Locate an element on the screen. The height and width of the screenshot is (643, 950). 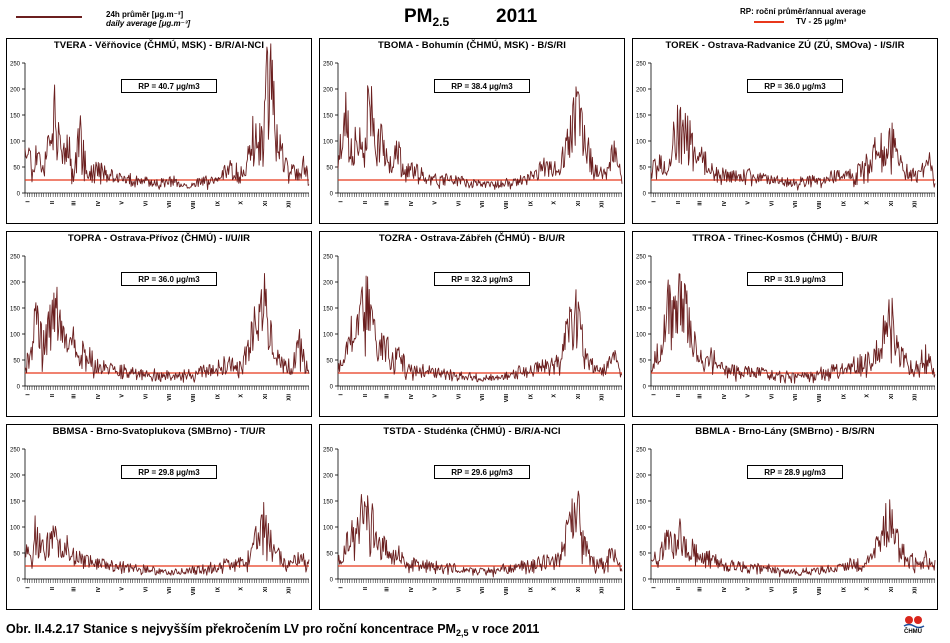
annual-average-label: RP = 40.7 μg/m3 is located at coordinates (169, 86).